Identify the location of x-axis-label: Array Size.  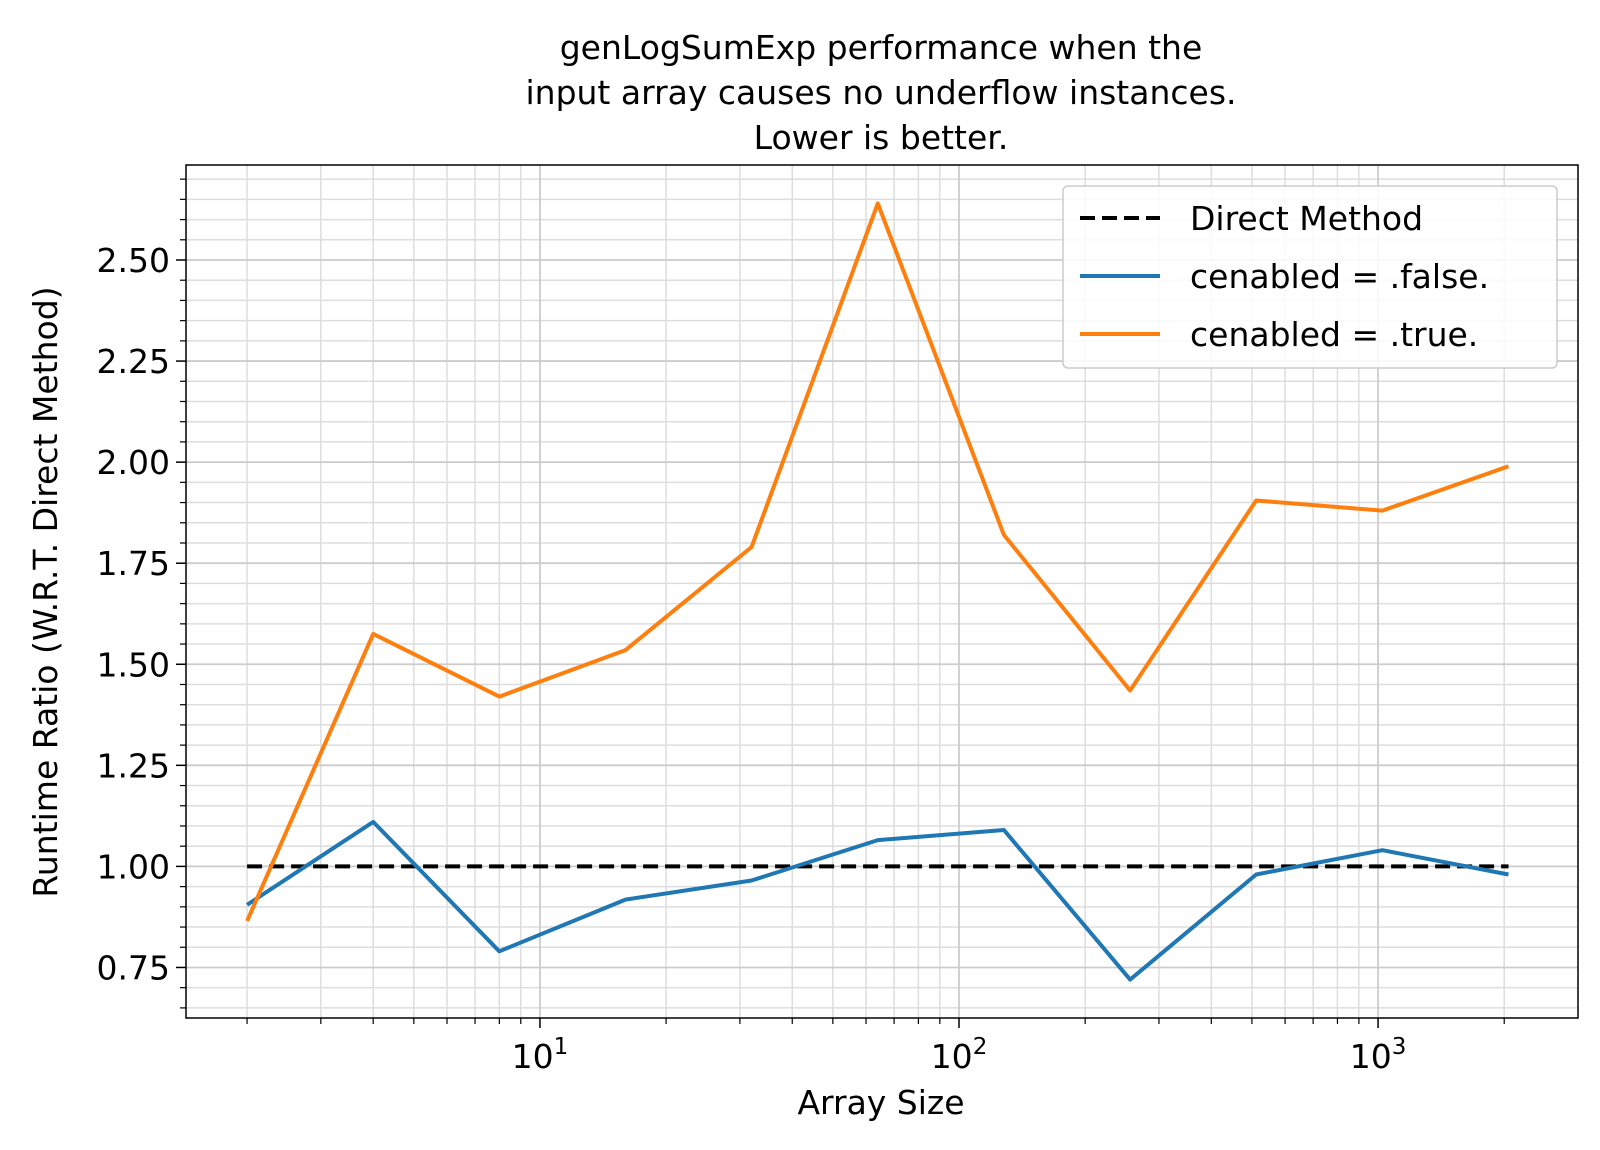
(880, 1102).